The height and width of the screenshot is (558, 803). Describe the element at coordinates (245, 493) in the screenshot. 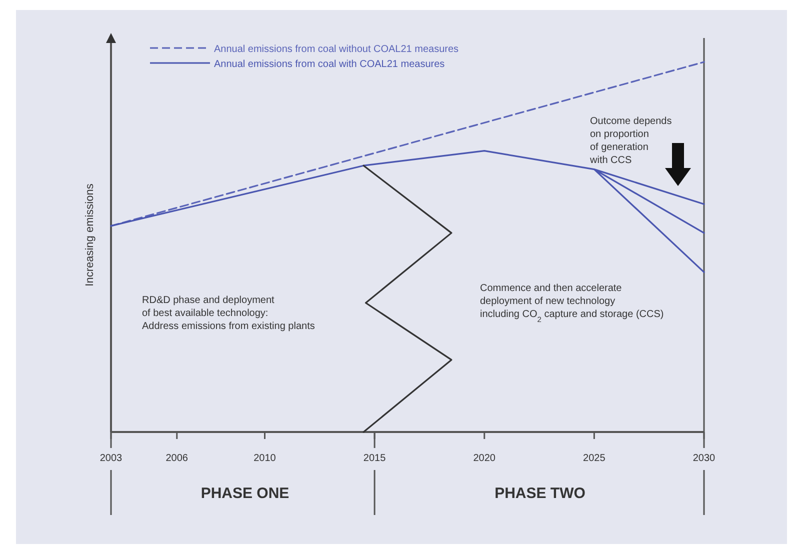

I see `text: PHASE ONE` at that location.